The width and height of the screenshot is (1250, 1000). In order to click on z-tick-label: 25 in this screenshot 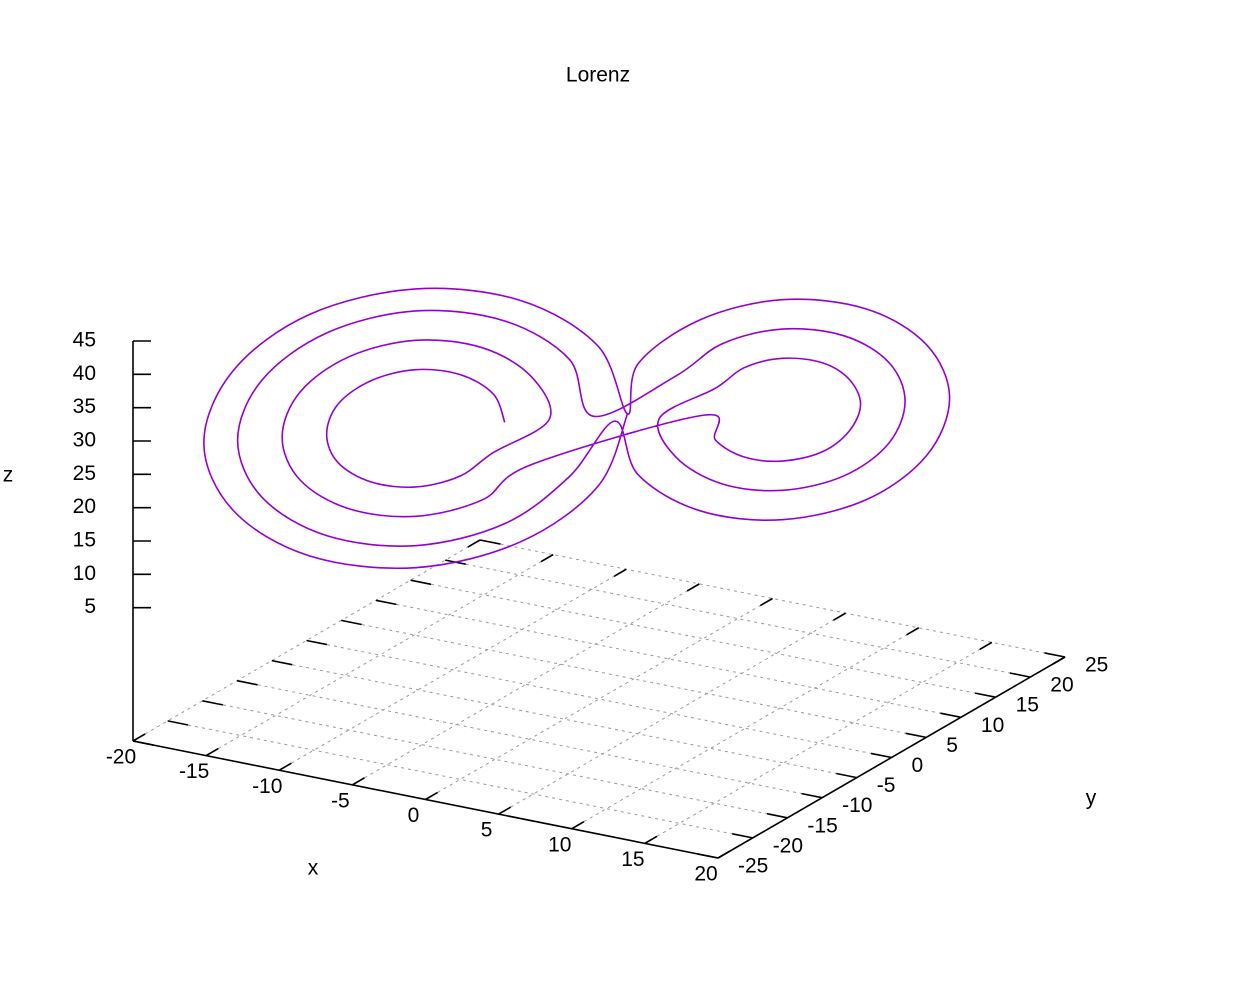, I will do `click(84, 473)`.